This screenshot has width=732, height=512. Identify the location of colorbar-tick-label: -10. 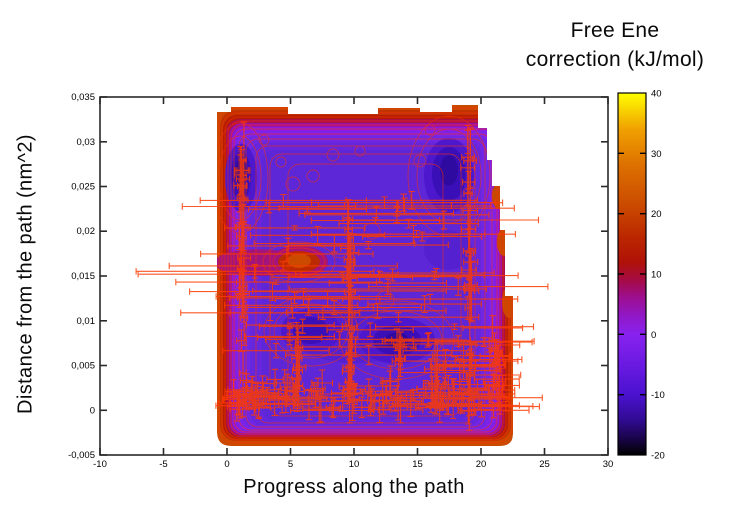
(658, 395).